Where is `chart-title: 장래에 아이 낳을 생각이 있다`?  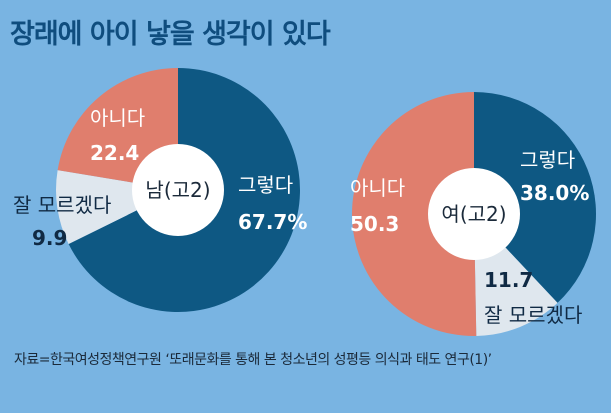
chart-title: 장래에 아이 낳을 생각이 있다 is located at coordinates (170, 34).